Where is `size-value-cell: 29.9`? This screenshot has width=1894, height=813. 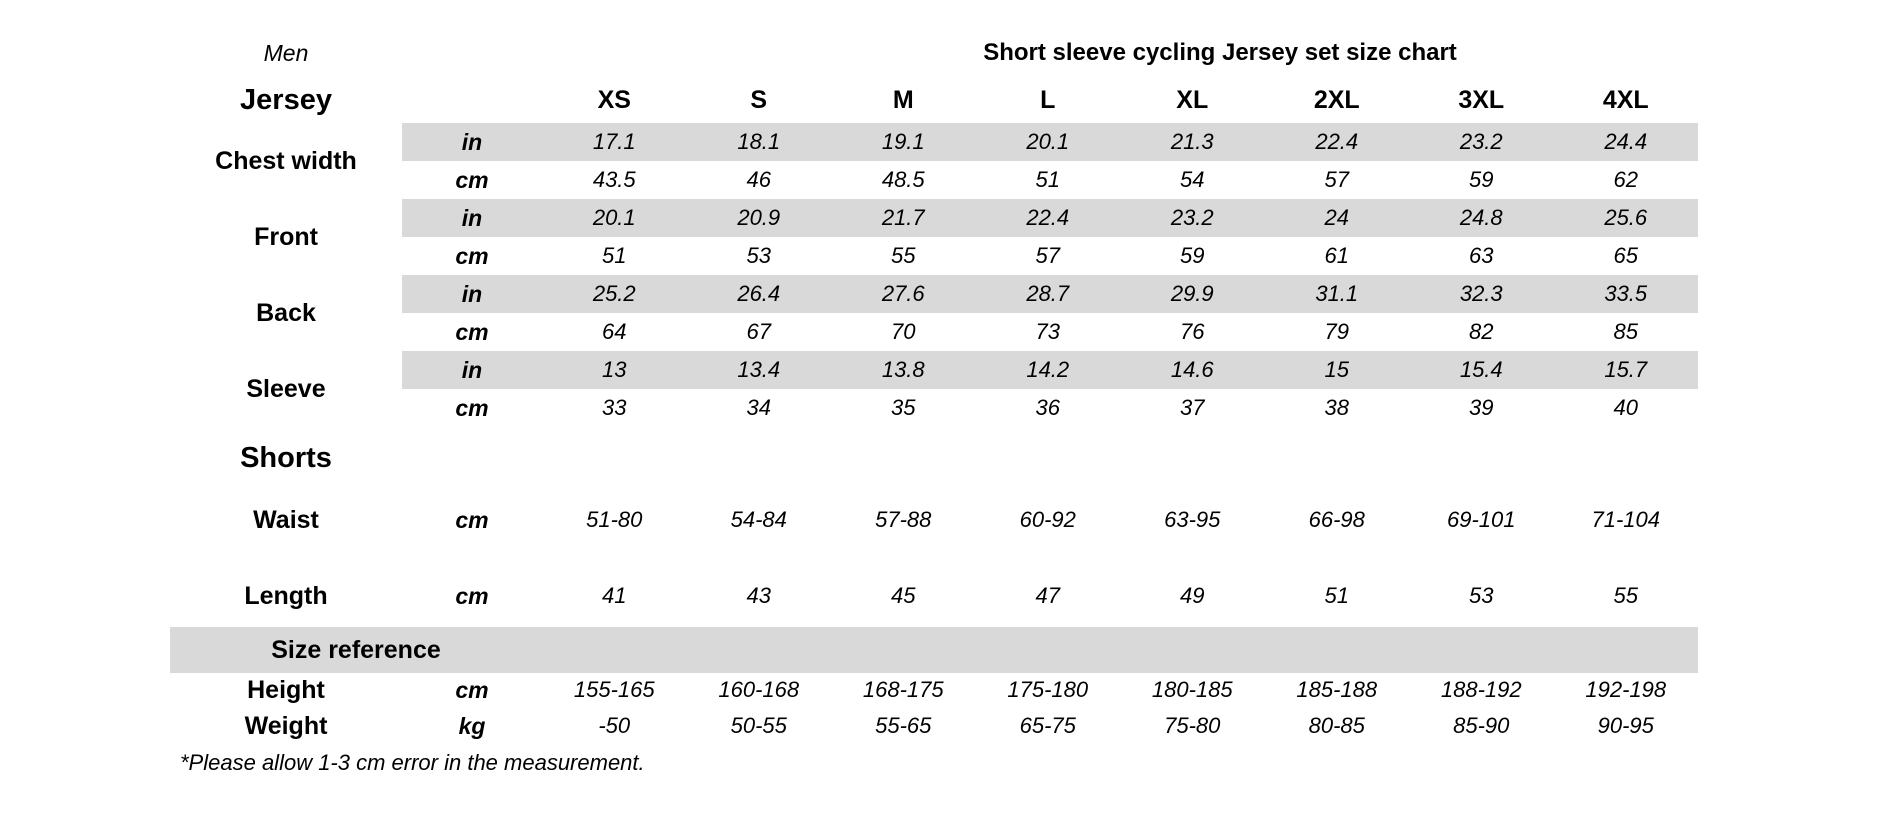 size-value-cell: 29.9 is located at coordinates (1192, 293).